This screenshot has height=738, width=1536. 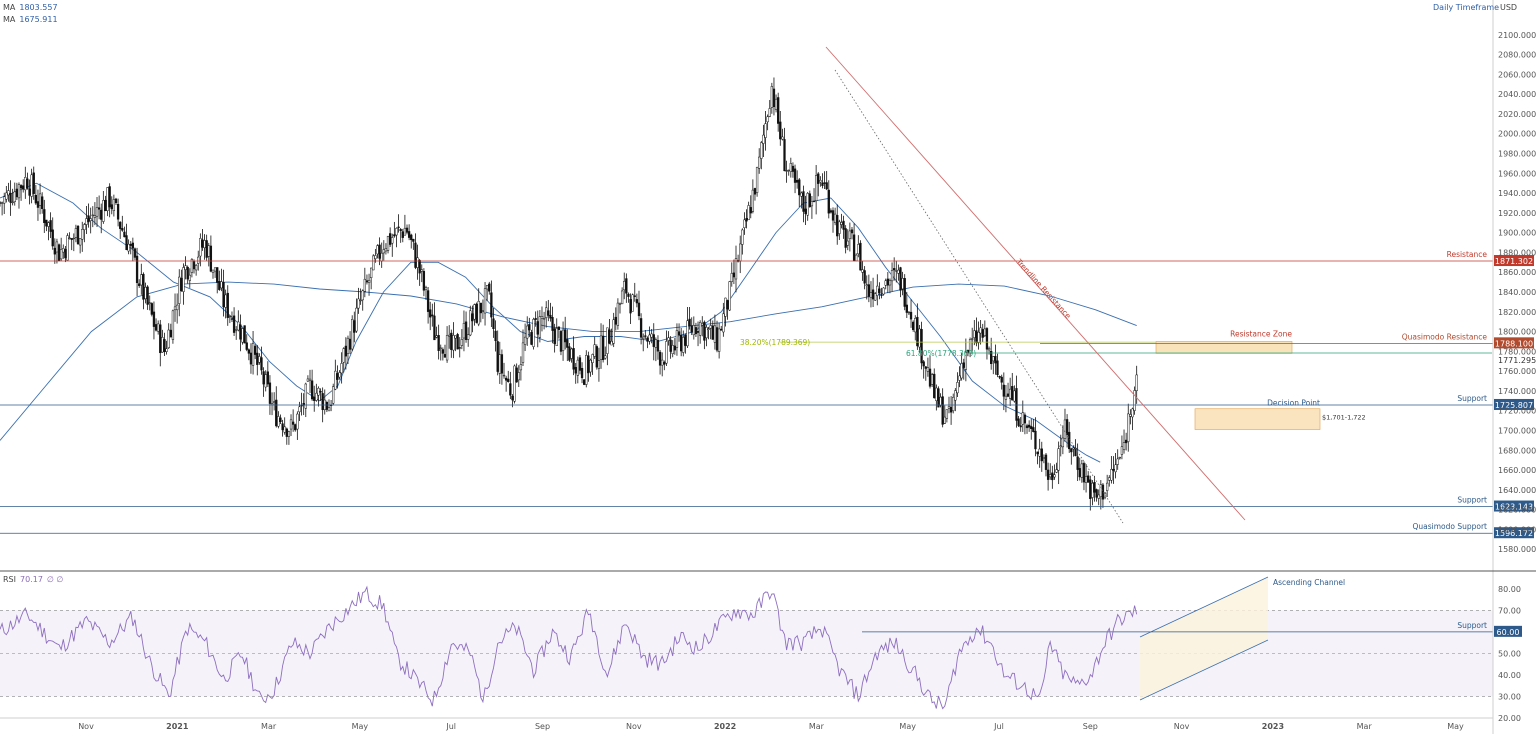 What do you see at coordinates (1517, 74) in the screenshot?
I see `price-tick-label: 2060.000` at bounding box center [1517, 74].